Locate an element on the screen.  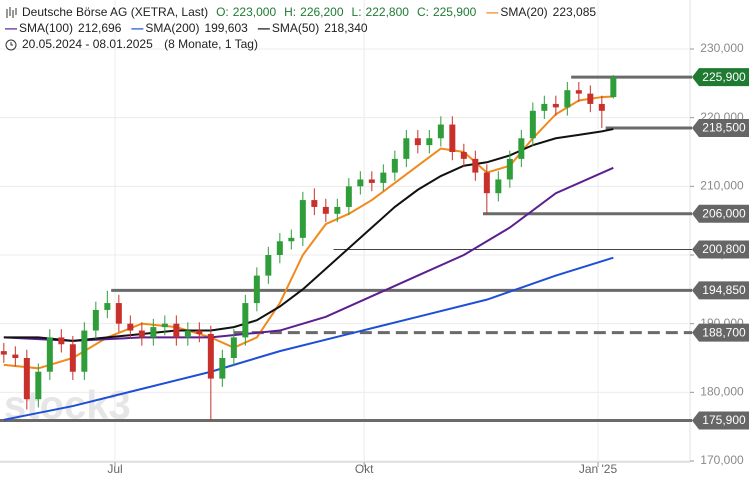
level-label: 218,500 is located at coordinates (724, 128).